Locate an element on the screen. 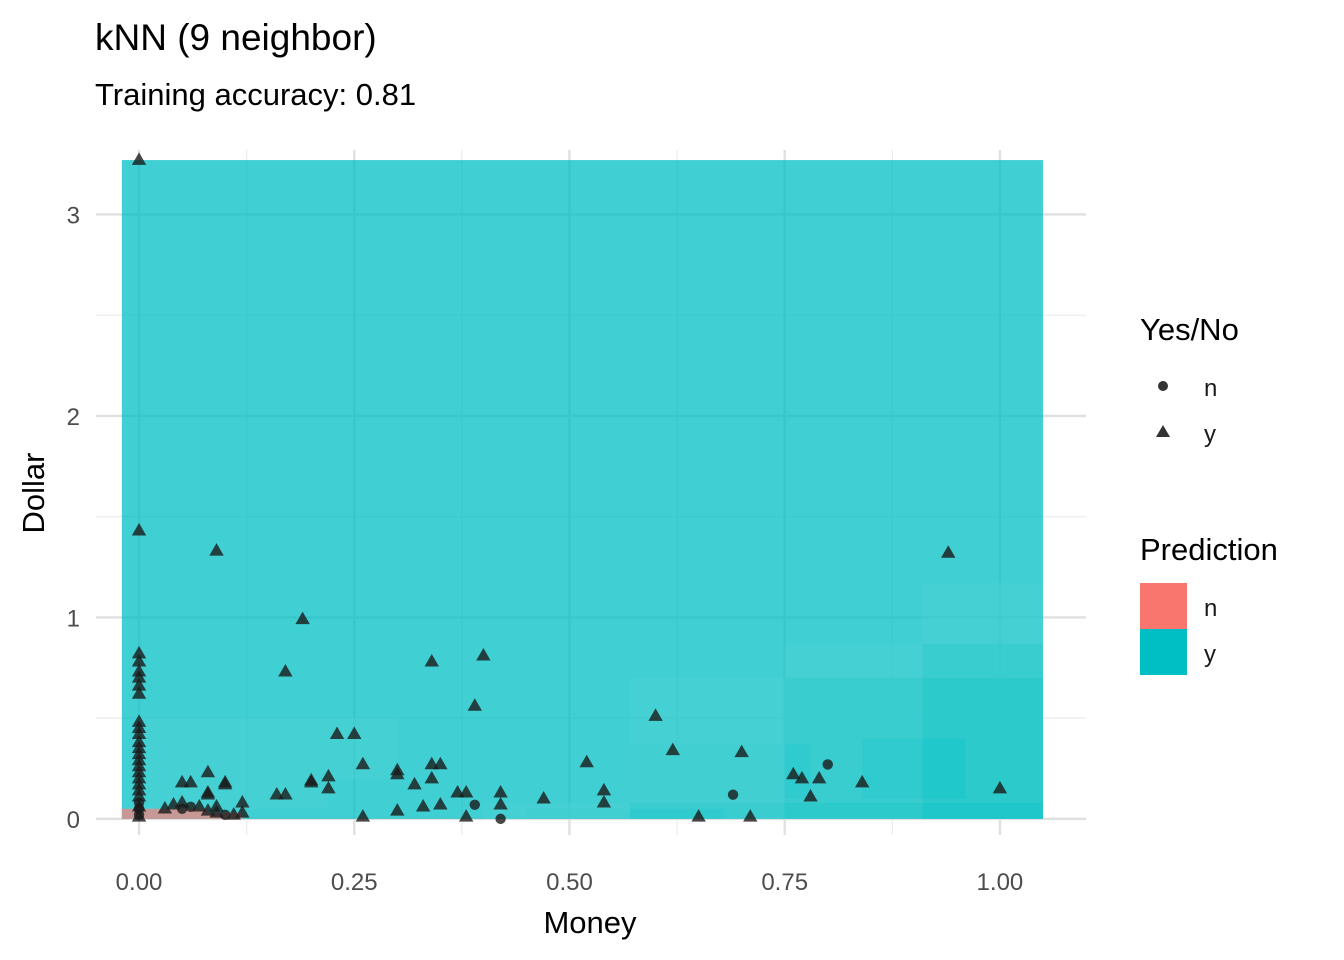 This screenshot has width=1344, height=960. chart-title: kNN (9 neighbor) is located at coordinates (236, 37).